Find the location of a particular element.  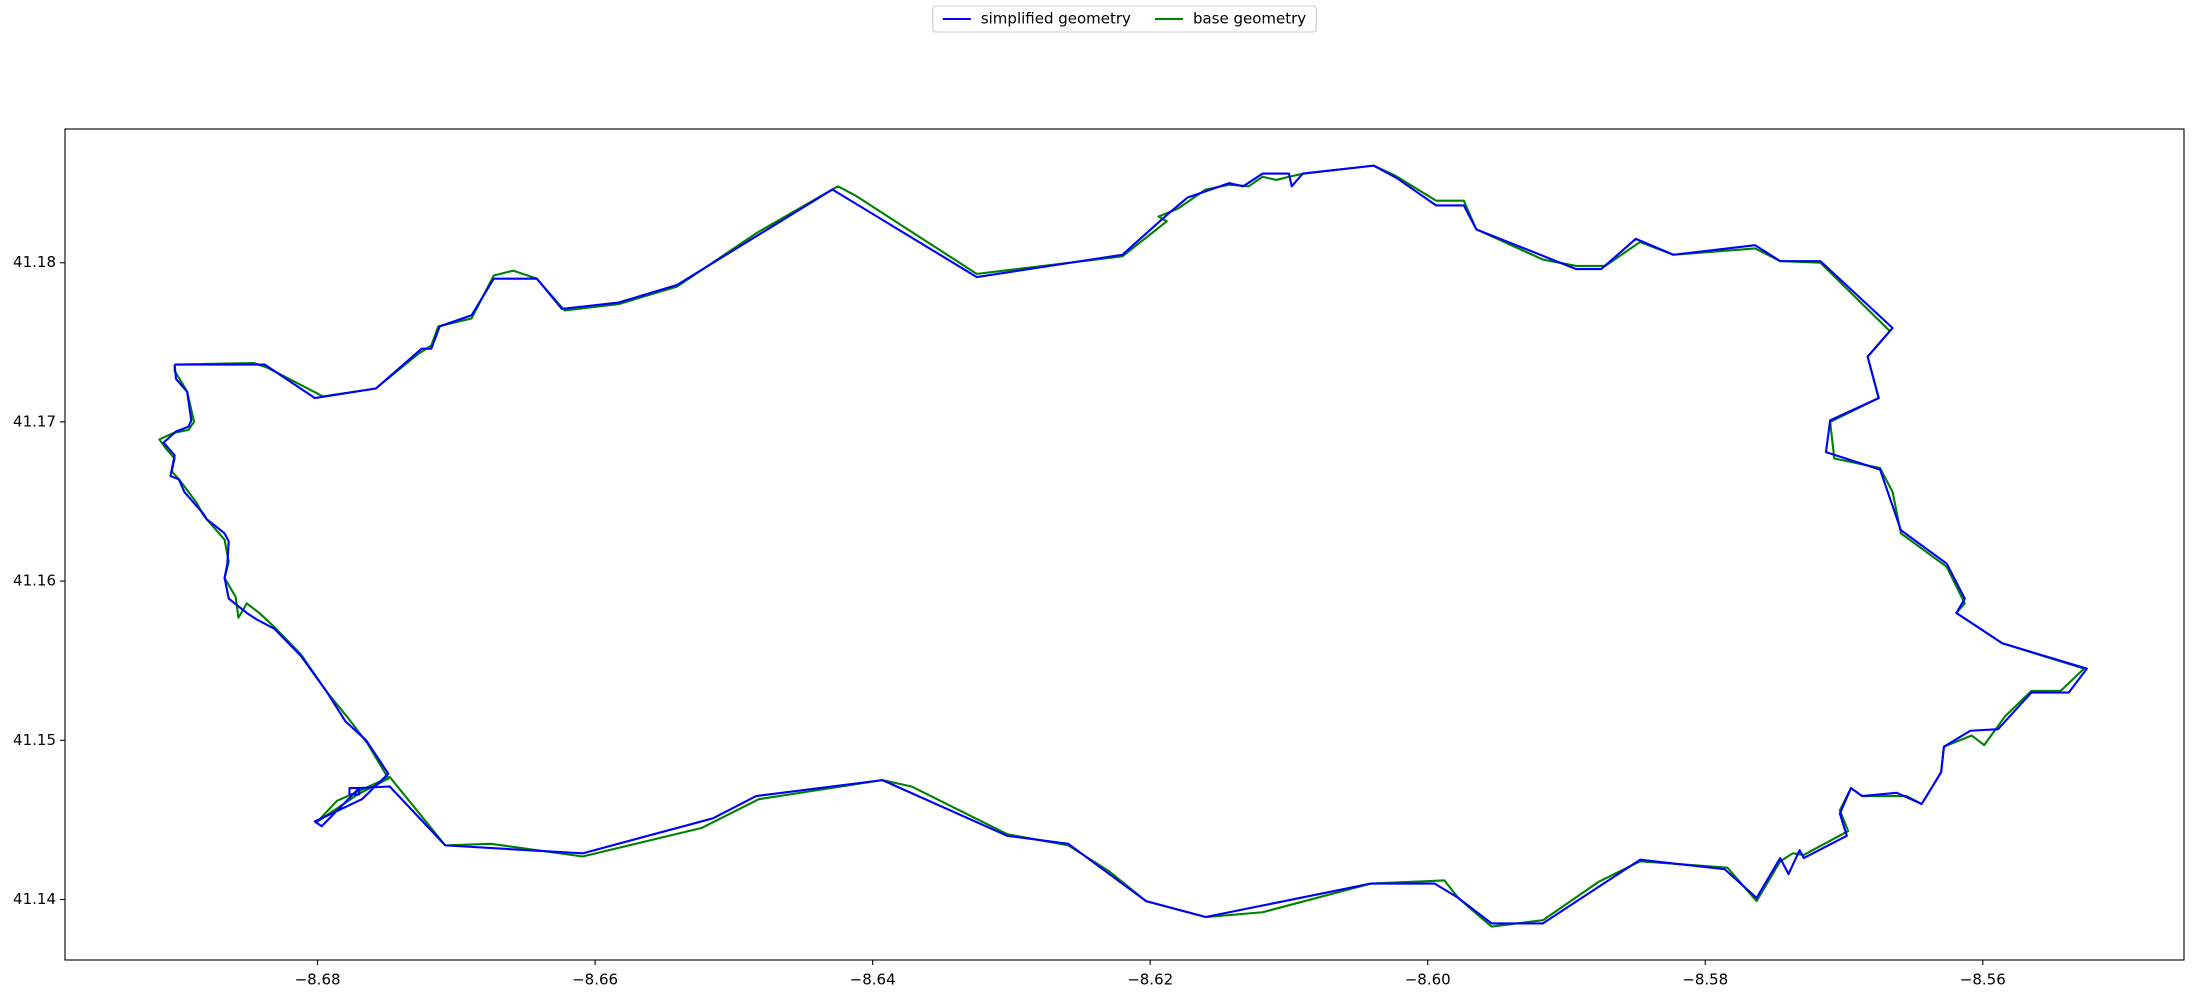

legend: simplified geometry base geometry is located at coordinates (1124, 19).